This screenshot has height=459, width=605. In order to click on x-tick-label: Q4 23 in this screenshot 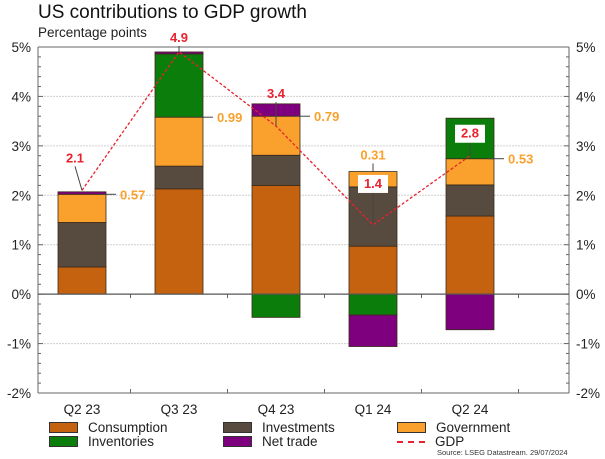, I will do `click(276, 409)`.